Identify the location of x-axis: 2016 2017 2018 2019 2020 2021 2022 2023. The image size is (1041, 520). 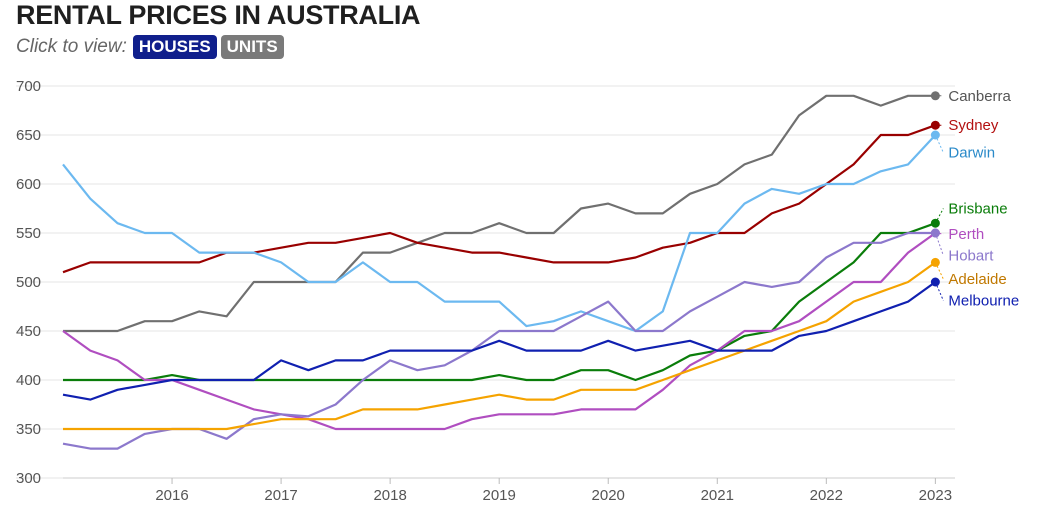
(509, 490).